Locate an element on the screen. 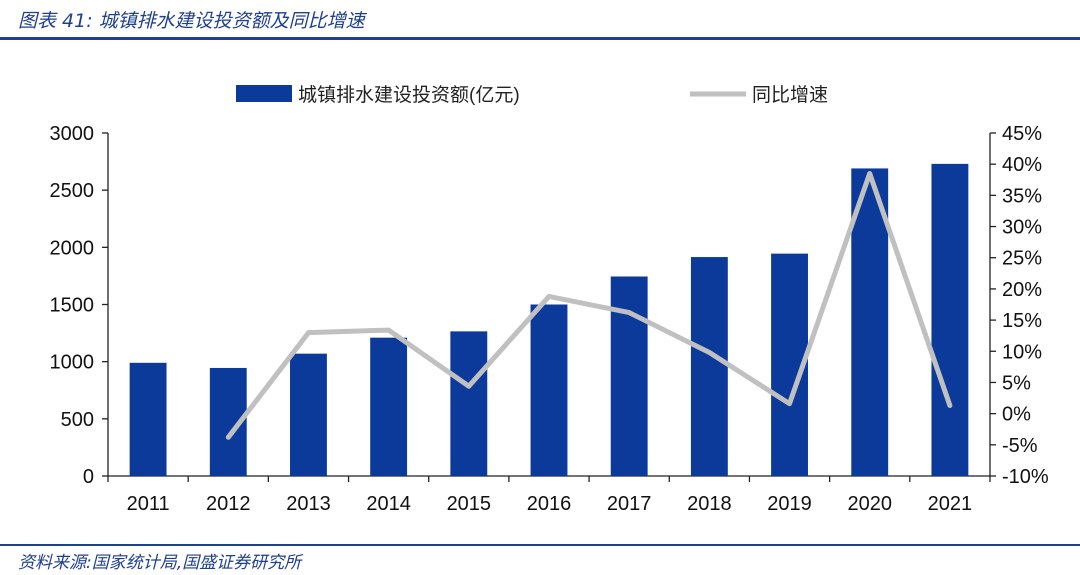  legend-bar-swatch is located at coordinates (264, 93).